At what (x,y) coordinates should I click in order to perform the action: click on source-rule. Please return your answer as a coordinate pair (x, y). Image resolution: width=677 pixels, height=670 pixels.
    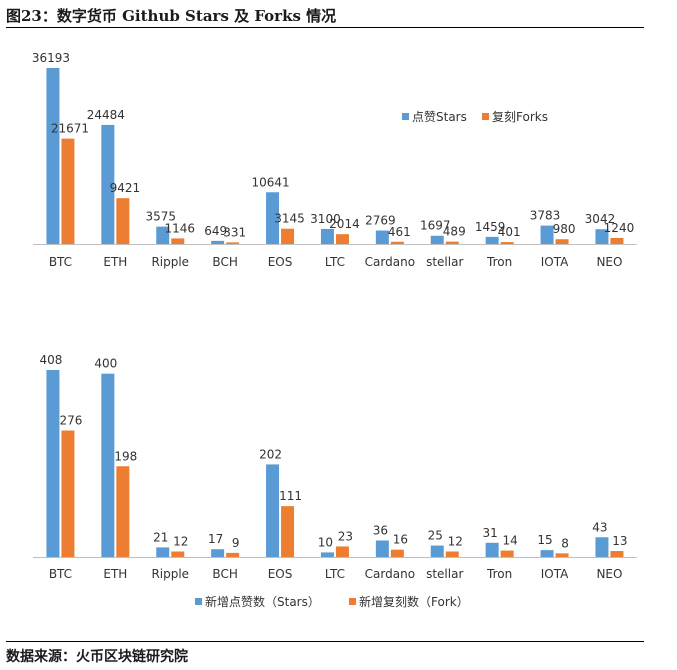
    Looking at the image, I should click on (325, 641).